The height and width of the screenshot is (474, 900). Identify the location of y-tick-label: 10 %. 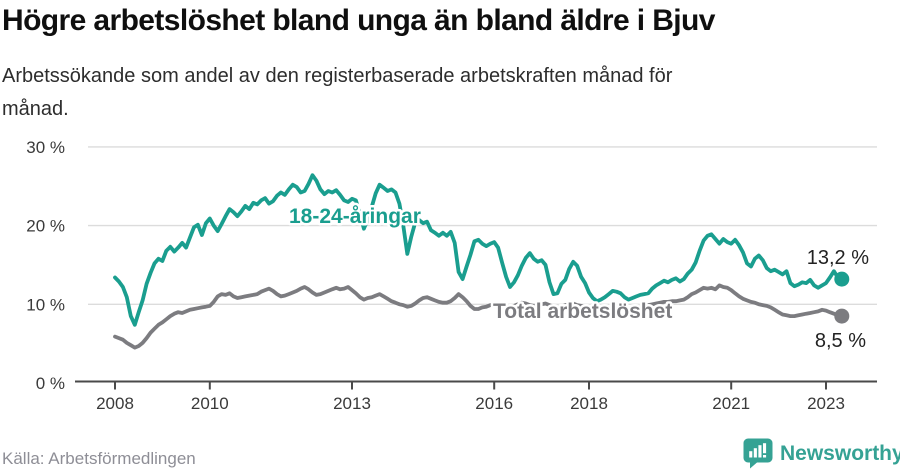
(45, 304).